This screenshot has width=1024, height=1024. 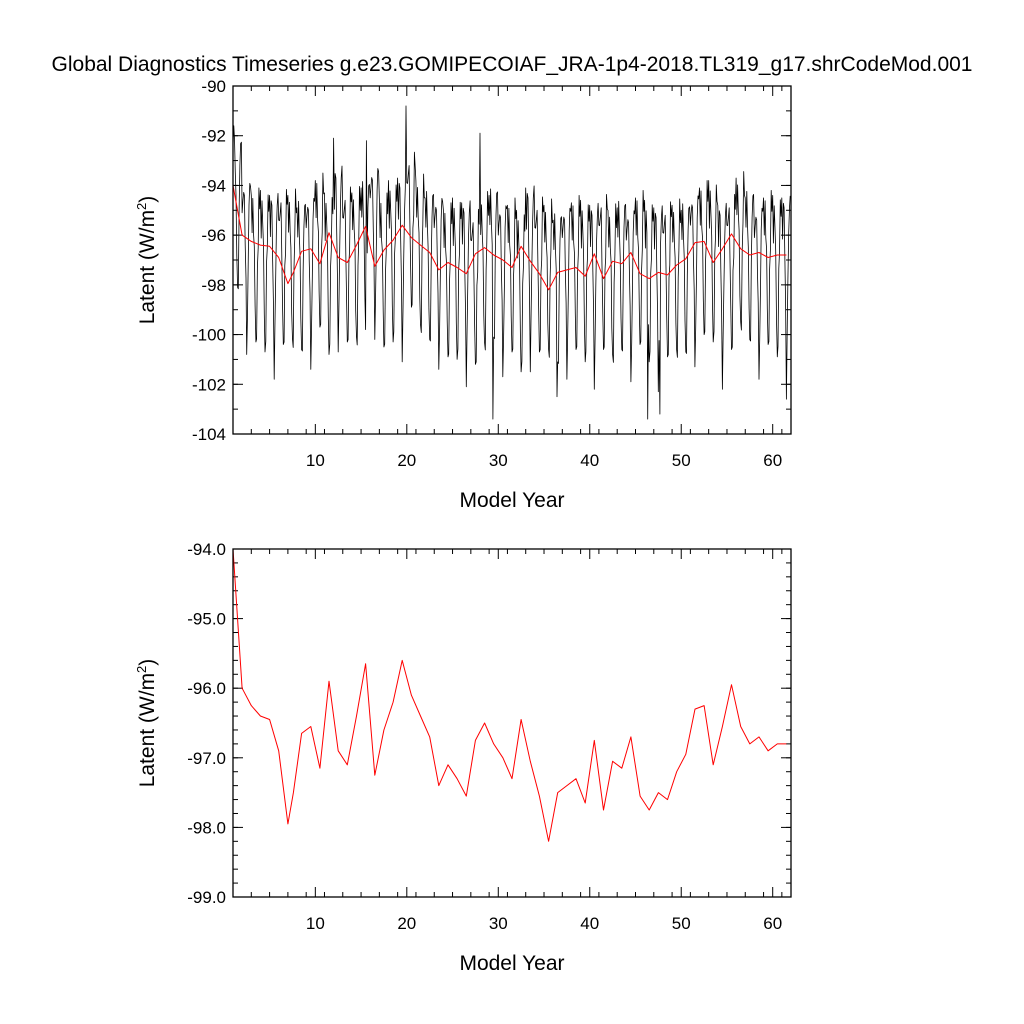 What do you see at coordinates (206, 619) in the screenshot?
I see `y-tick-label: -95.0` at bounding box center [206, 619].